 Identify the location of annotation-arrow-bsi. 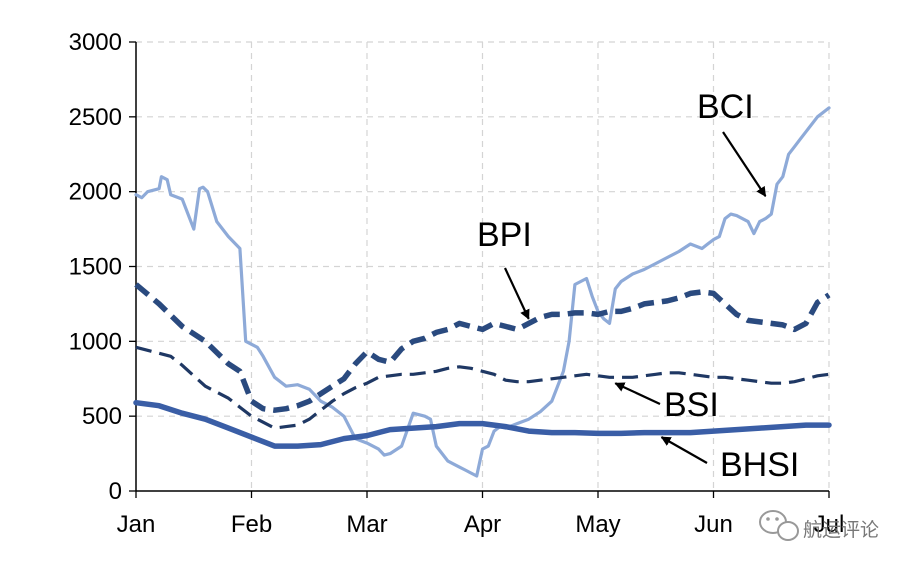
(637, 393).